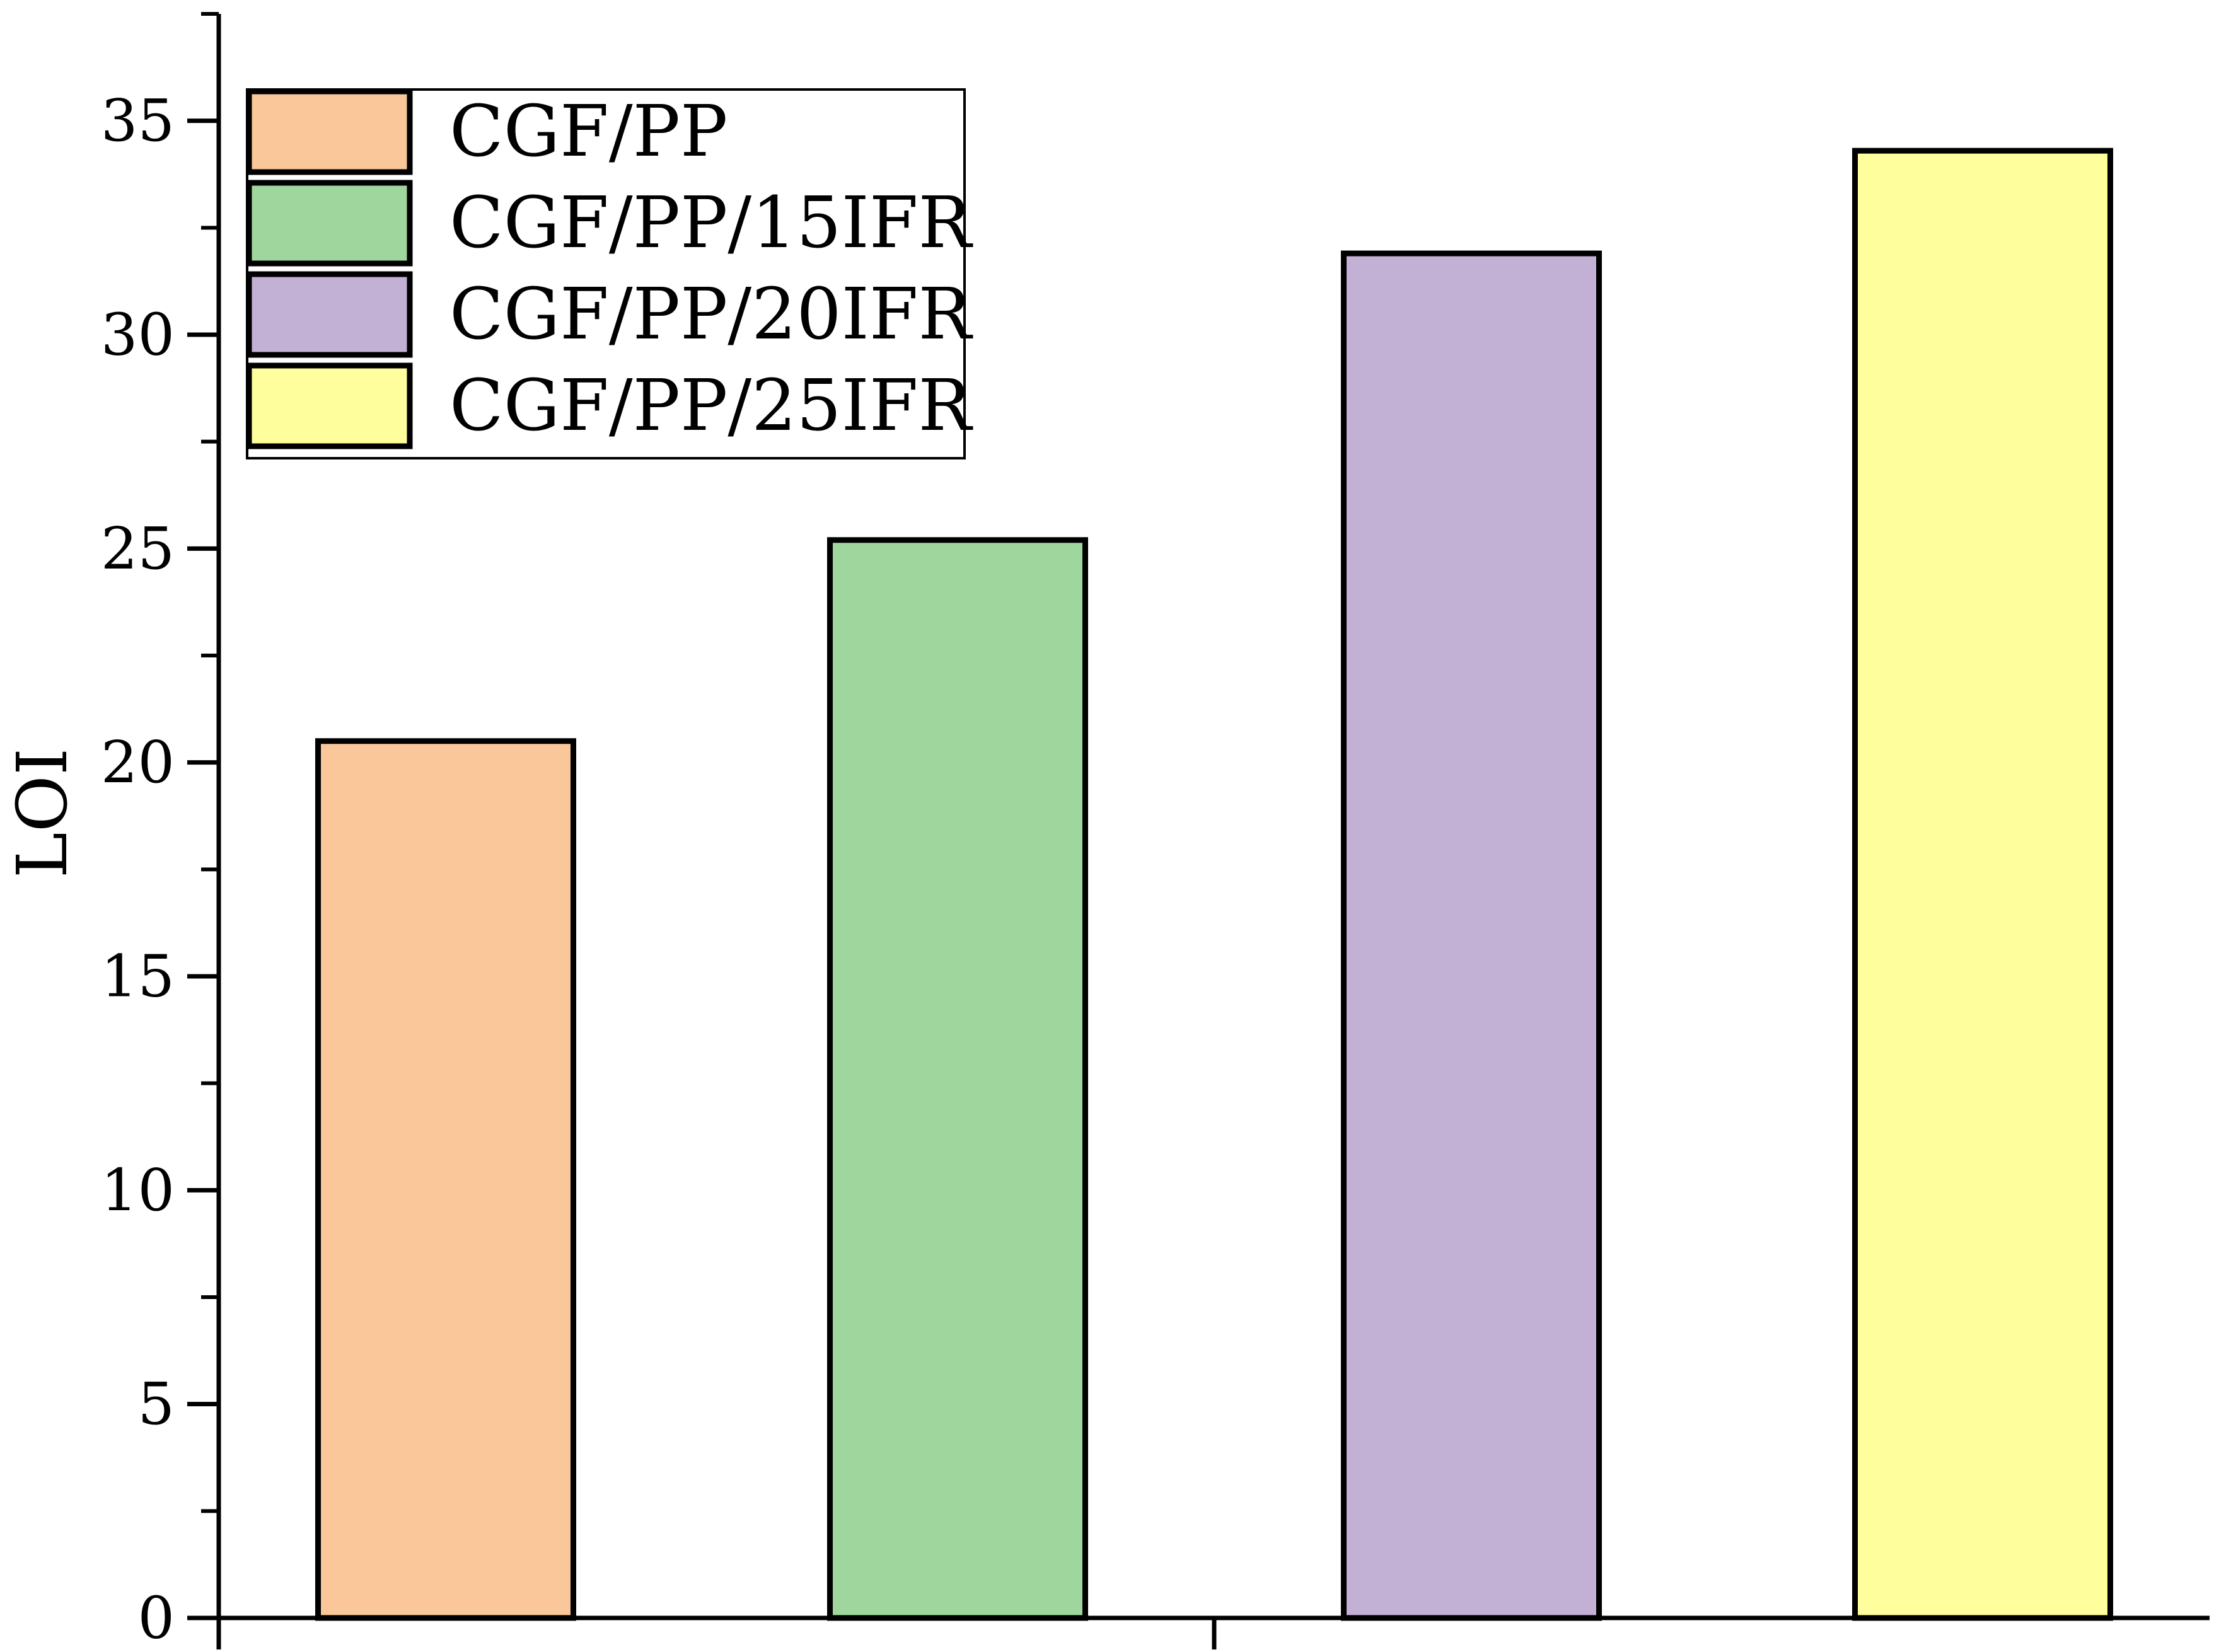 The height and width of the screenshot is (1652, 2214). I want to click on legend-label-0: CGF/PP, so click(588, 132).